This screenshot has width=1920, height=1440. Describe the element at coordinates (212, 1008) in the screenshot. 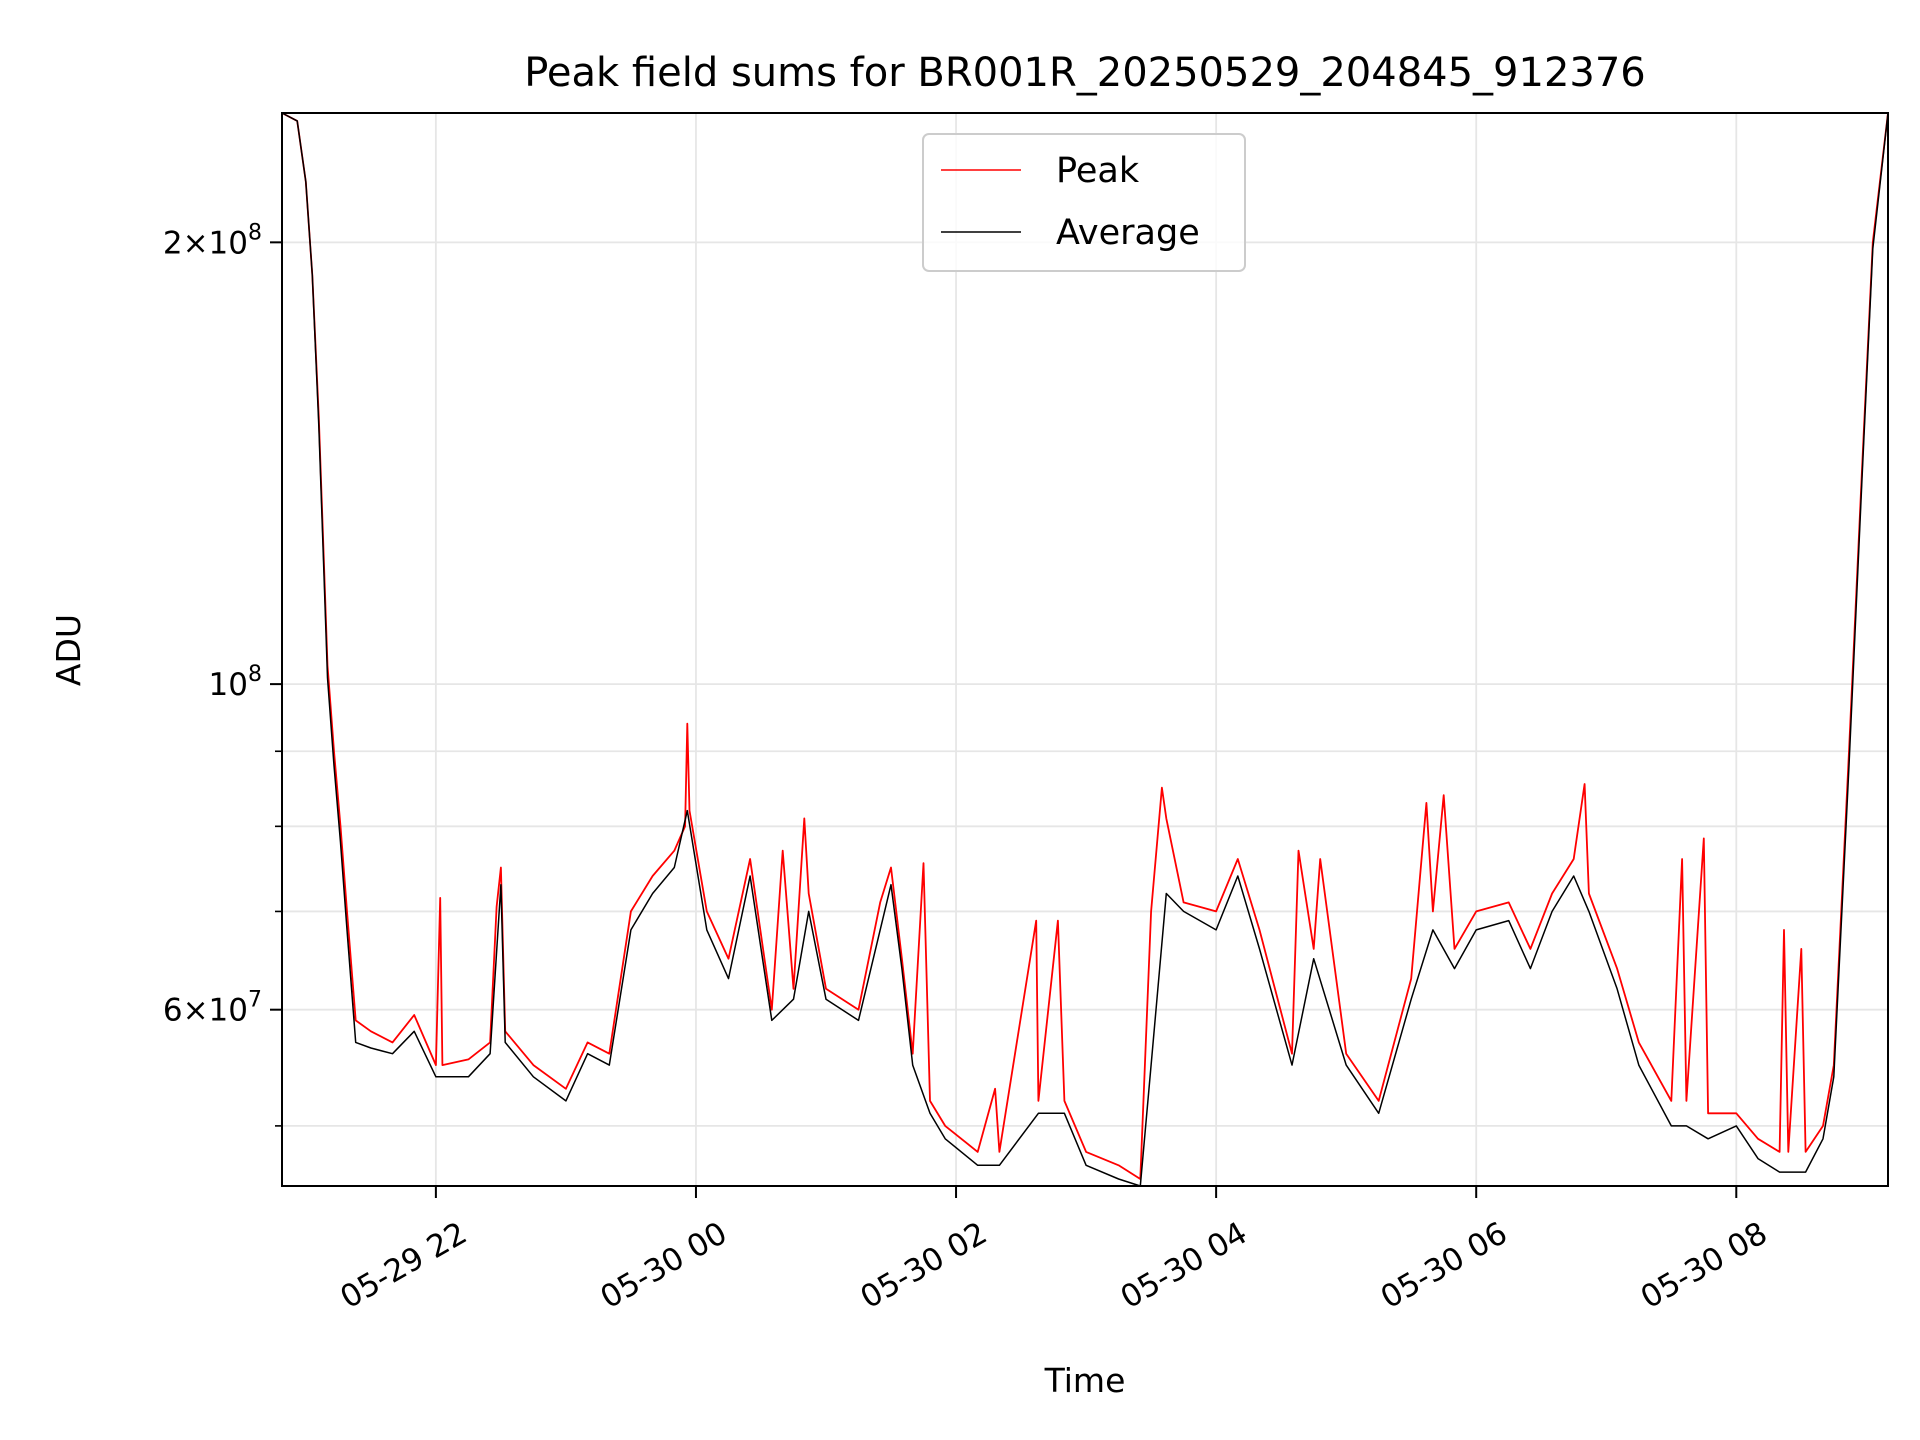

I see `y-tick-label: 6×107` at that location.